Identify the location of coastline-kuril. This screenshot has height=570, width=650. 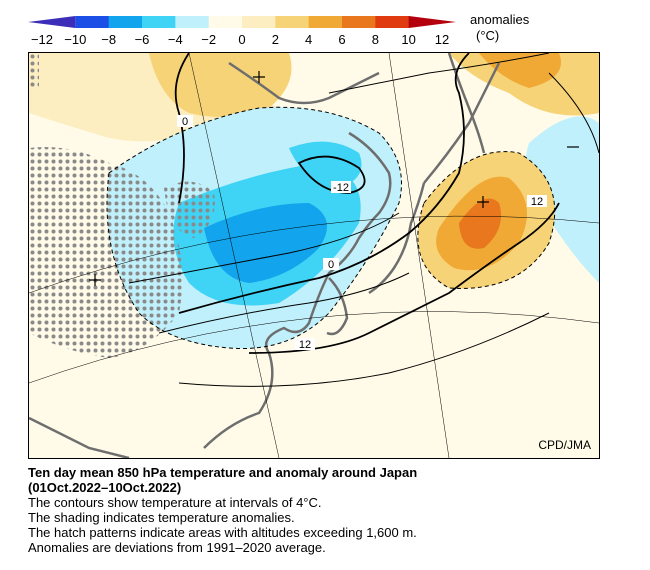
(462, 123).